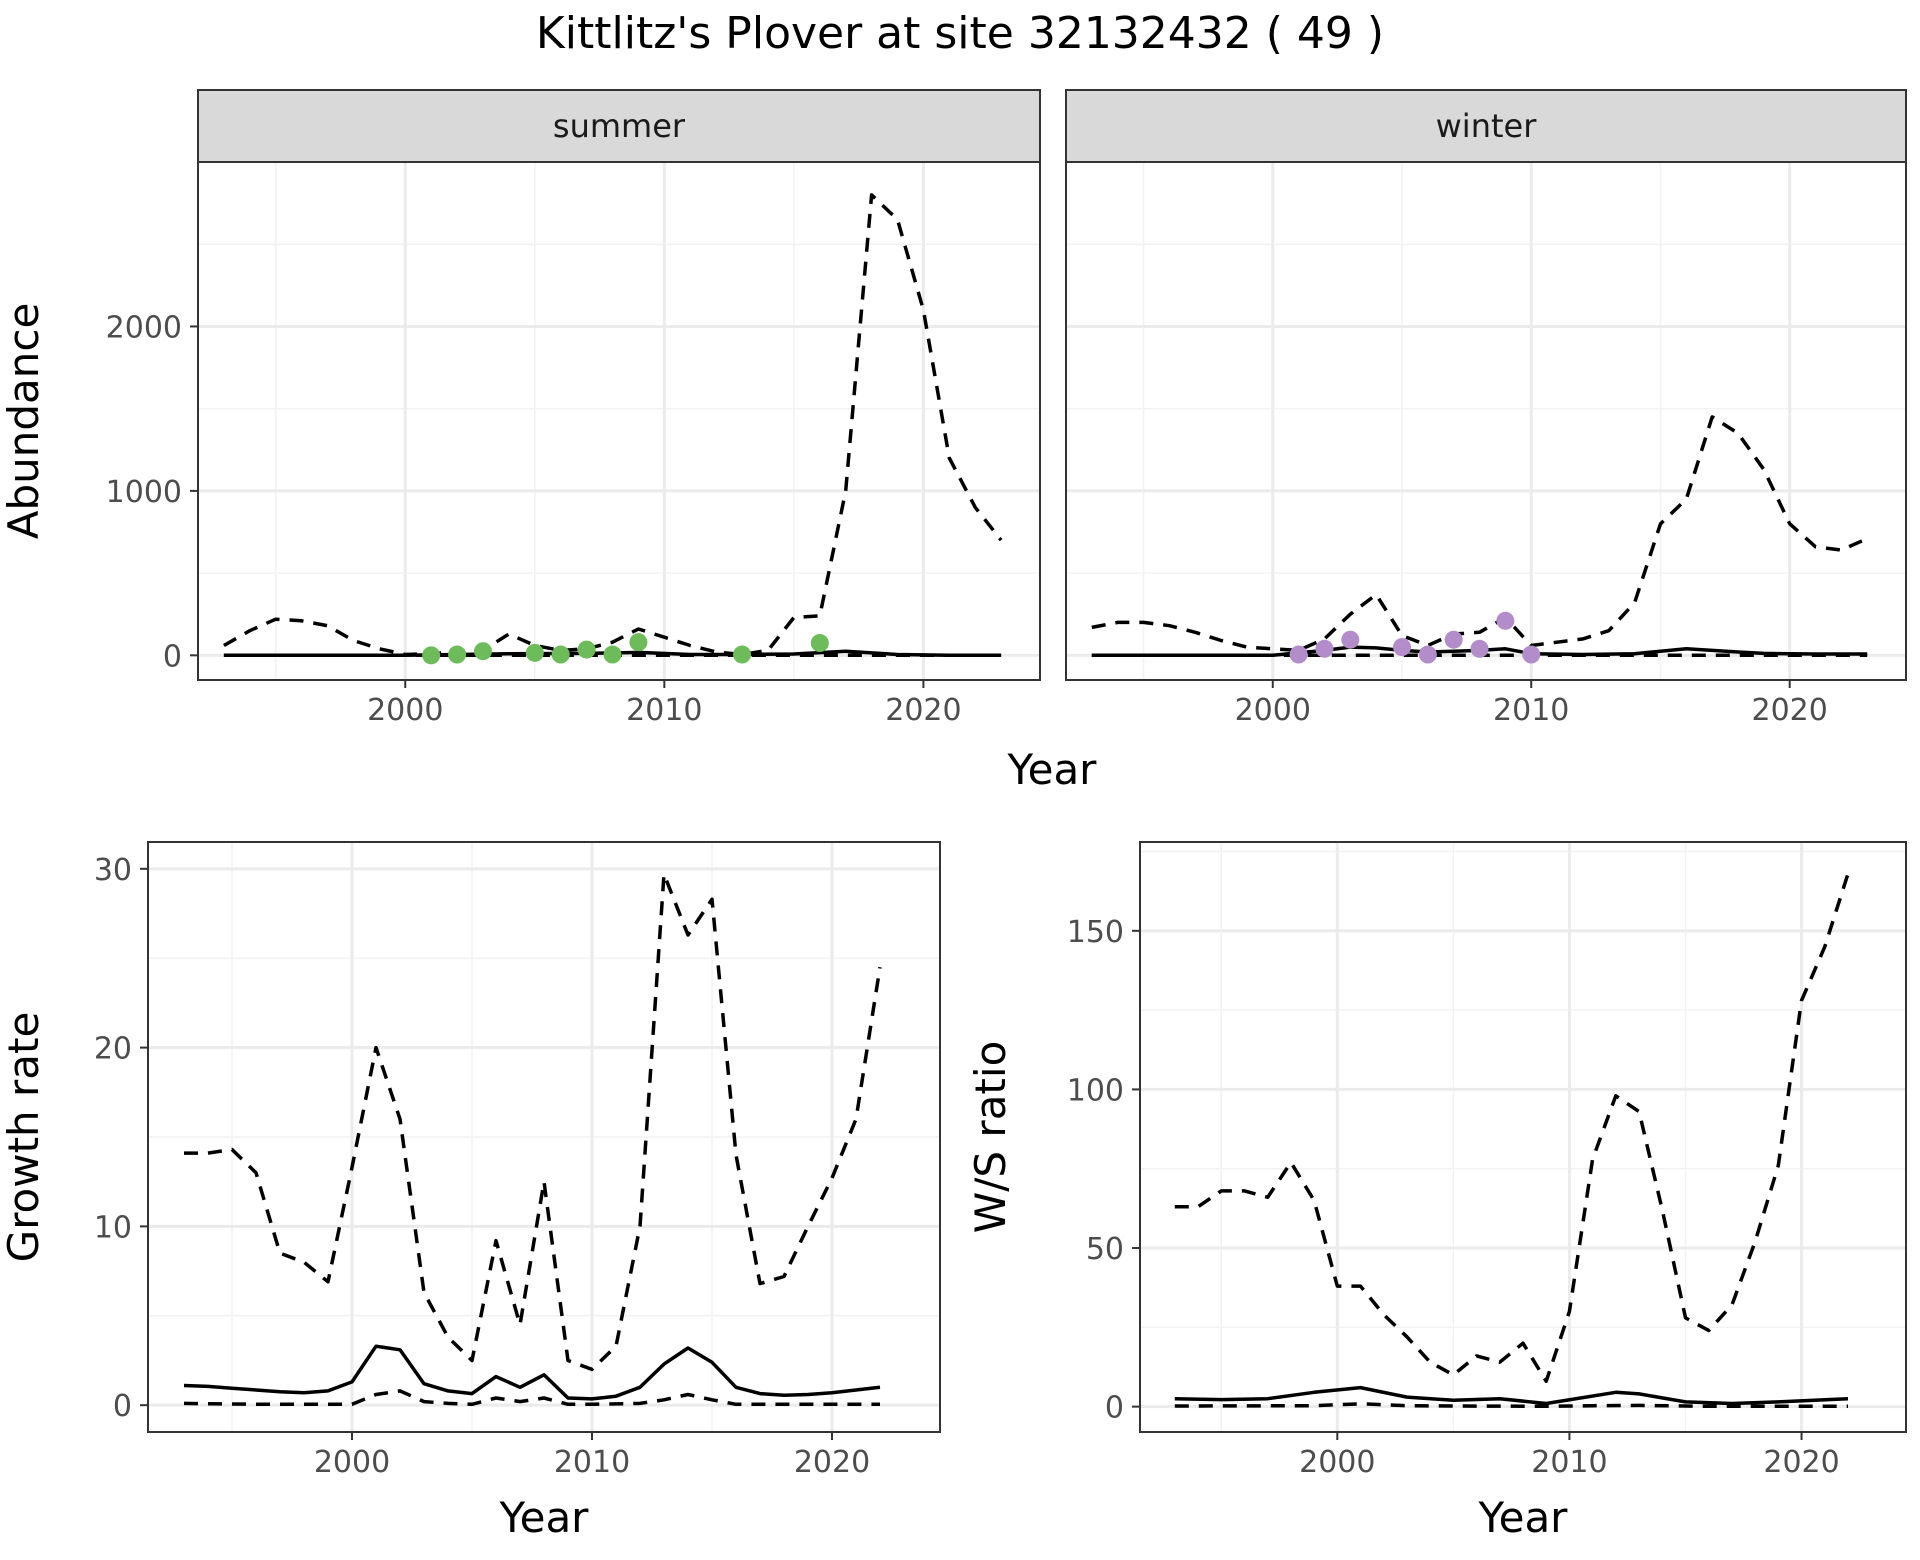 This screenshot has width=1920, height=1560. I want to click on y-tick-label: 10, so click(113, 1227).